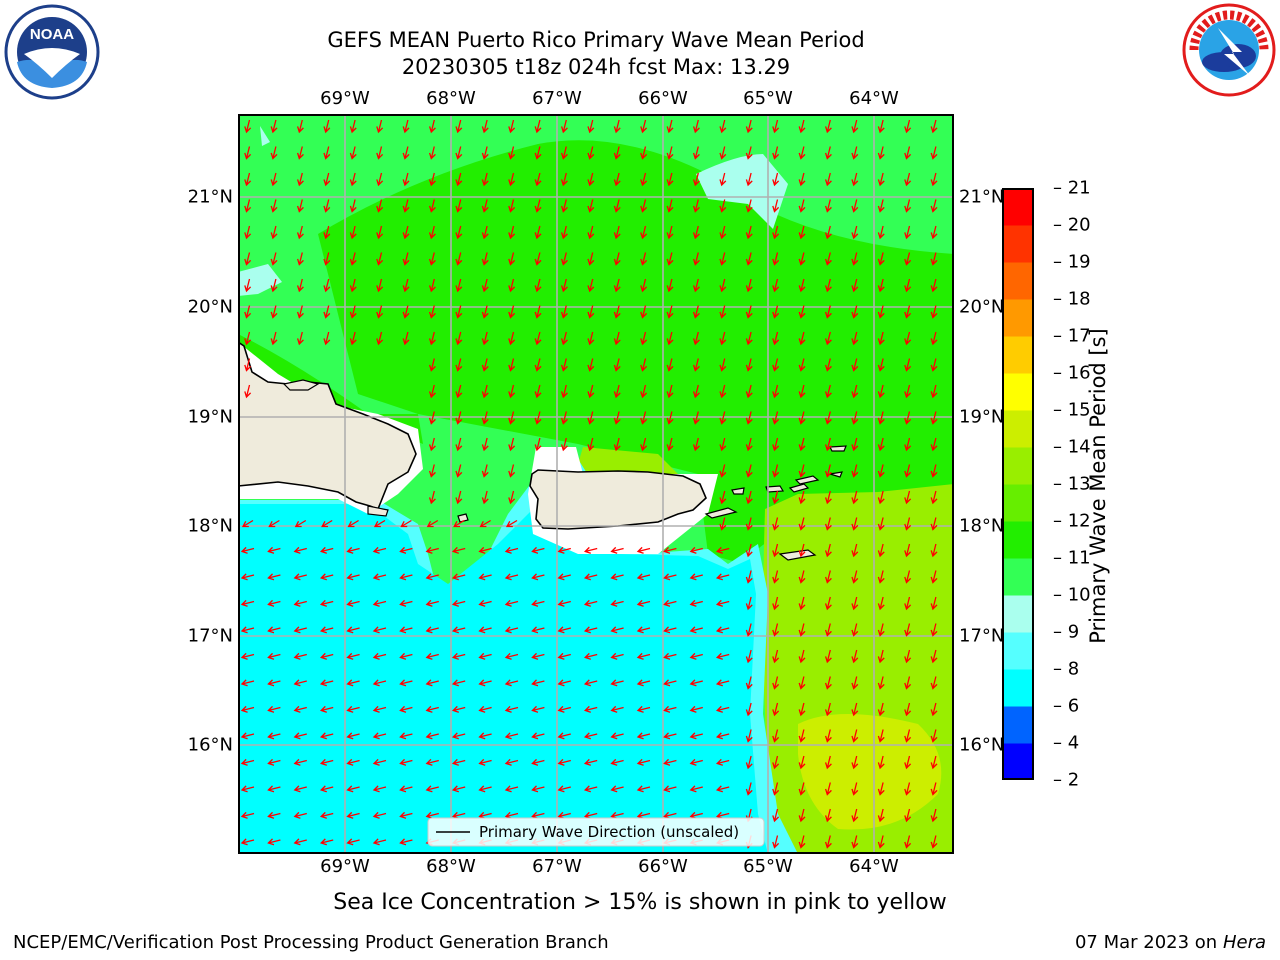  What do you see at coordinates (1066, 706) in the screenshot?
I see `colorbar-tick-label: – 6` at bounding box center [1066, 706].